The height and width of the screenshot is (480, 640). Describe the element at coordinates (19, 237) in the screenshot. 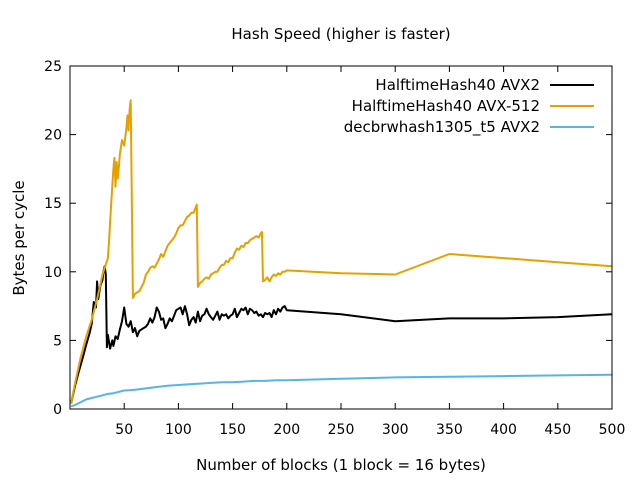

I see `y-axis-label: Bytes per cycle` at that location.